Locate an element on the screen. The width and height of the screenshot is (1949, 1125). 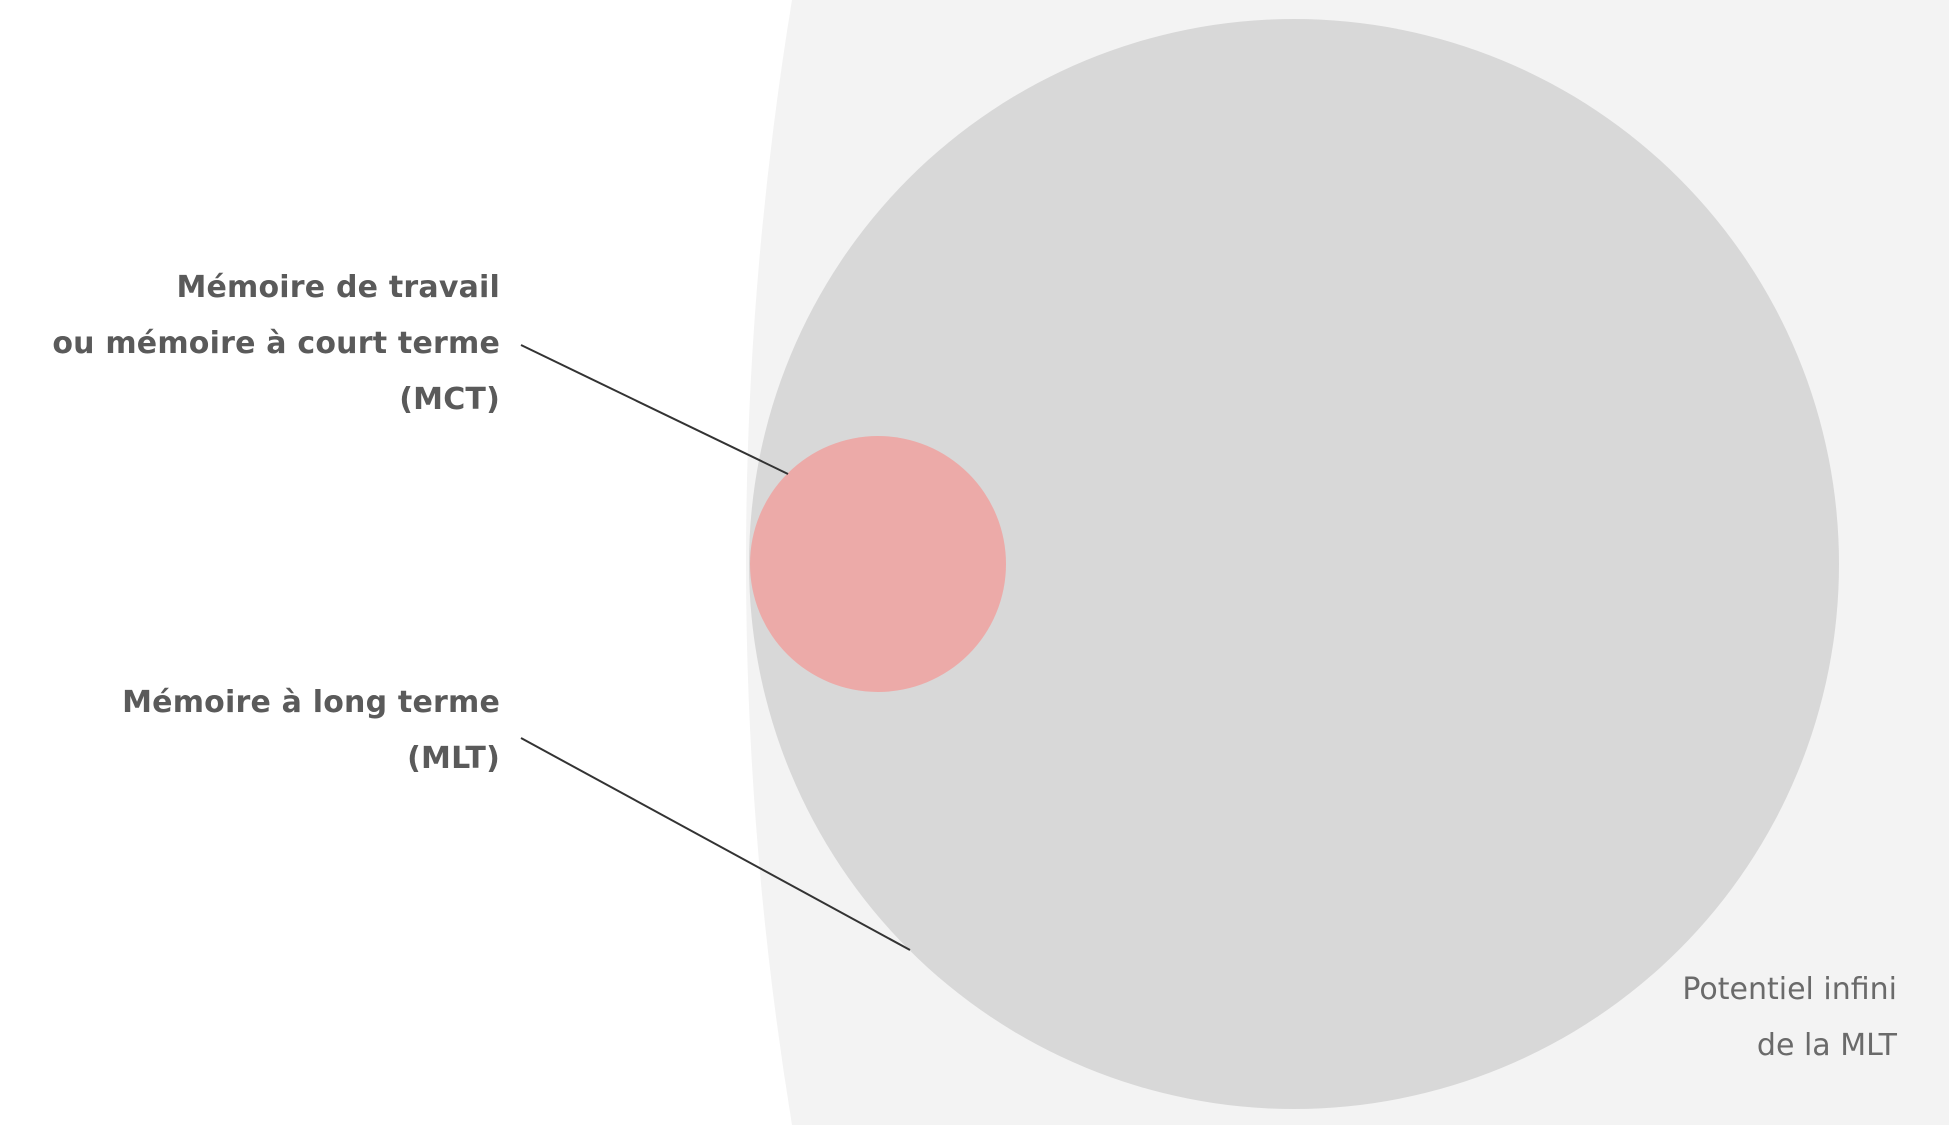
potential-label: Potentiel infini de la MLT is located at coordinates (1789, 1018).